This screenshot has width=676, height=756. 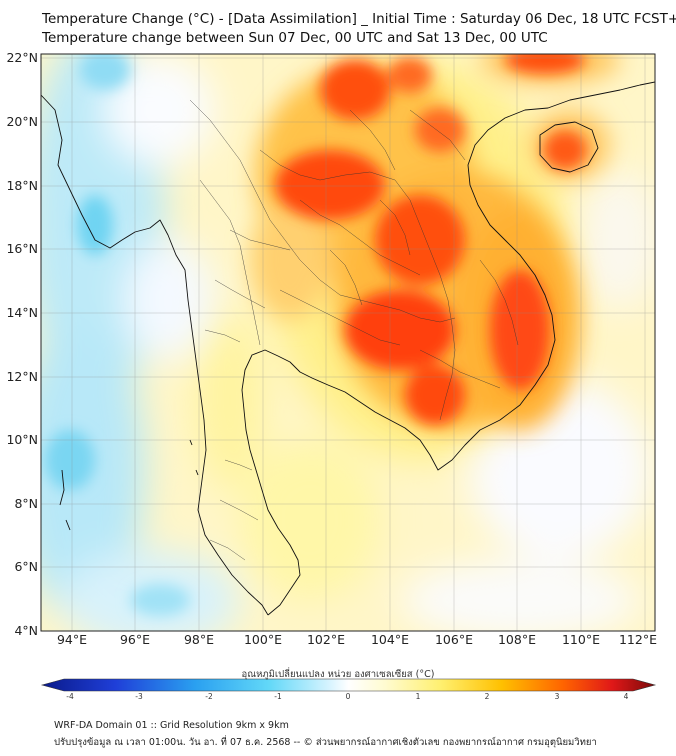 I want to click on lat-tick-18: 18°N, so click(x=22, y=185).